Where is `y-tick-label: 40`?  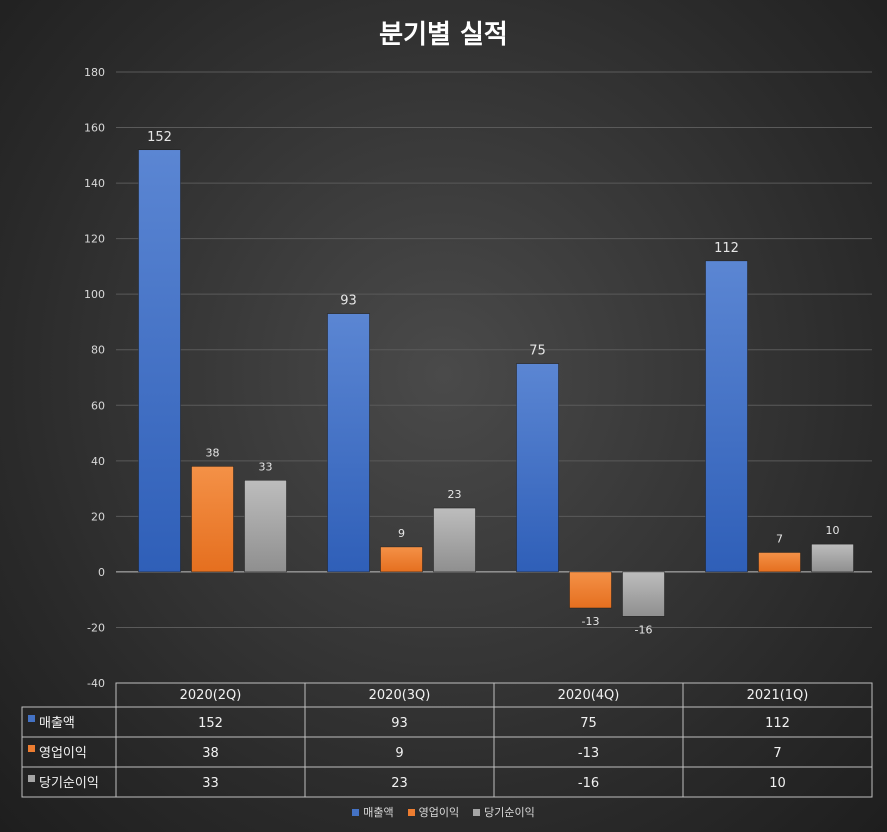
y-tick-label: 40 is located at coordinates (98, 461).